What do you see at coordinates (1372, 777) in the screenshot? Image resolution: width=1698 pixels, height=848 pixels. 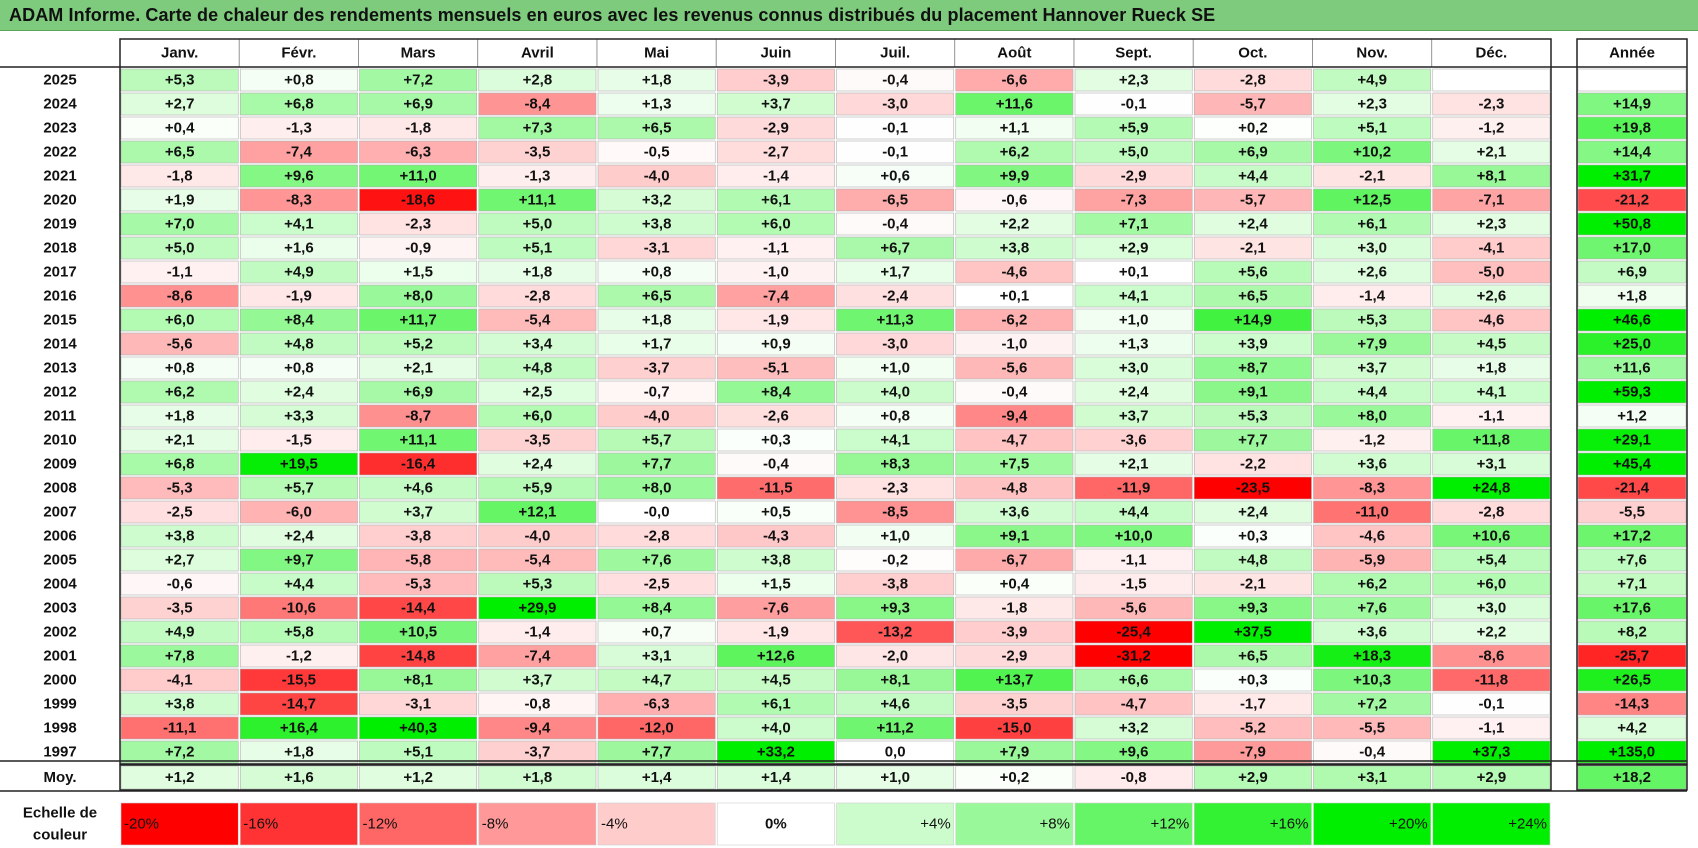 I see `average-value: +3,1` at bounding box center [1372, 777].